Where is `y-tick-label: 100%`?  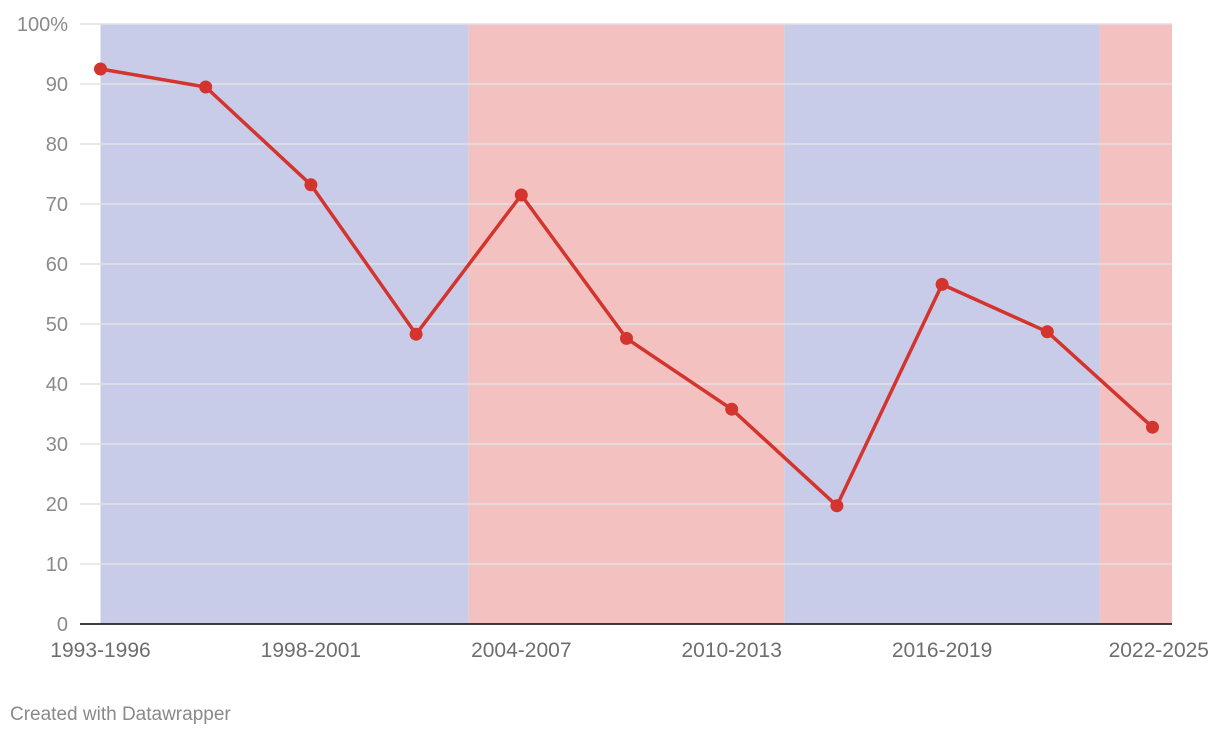
y-tick-label: 100% is located at coordinates (42, 25).